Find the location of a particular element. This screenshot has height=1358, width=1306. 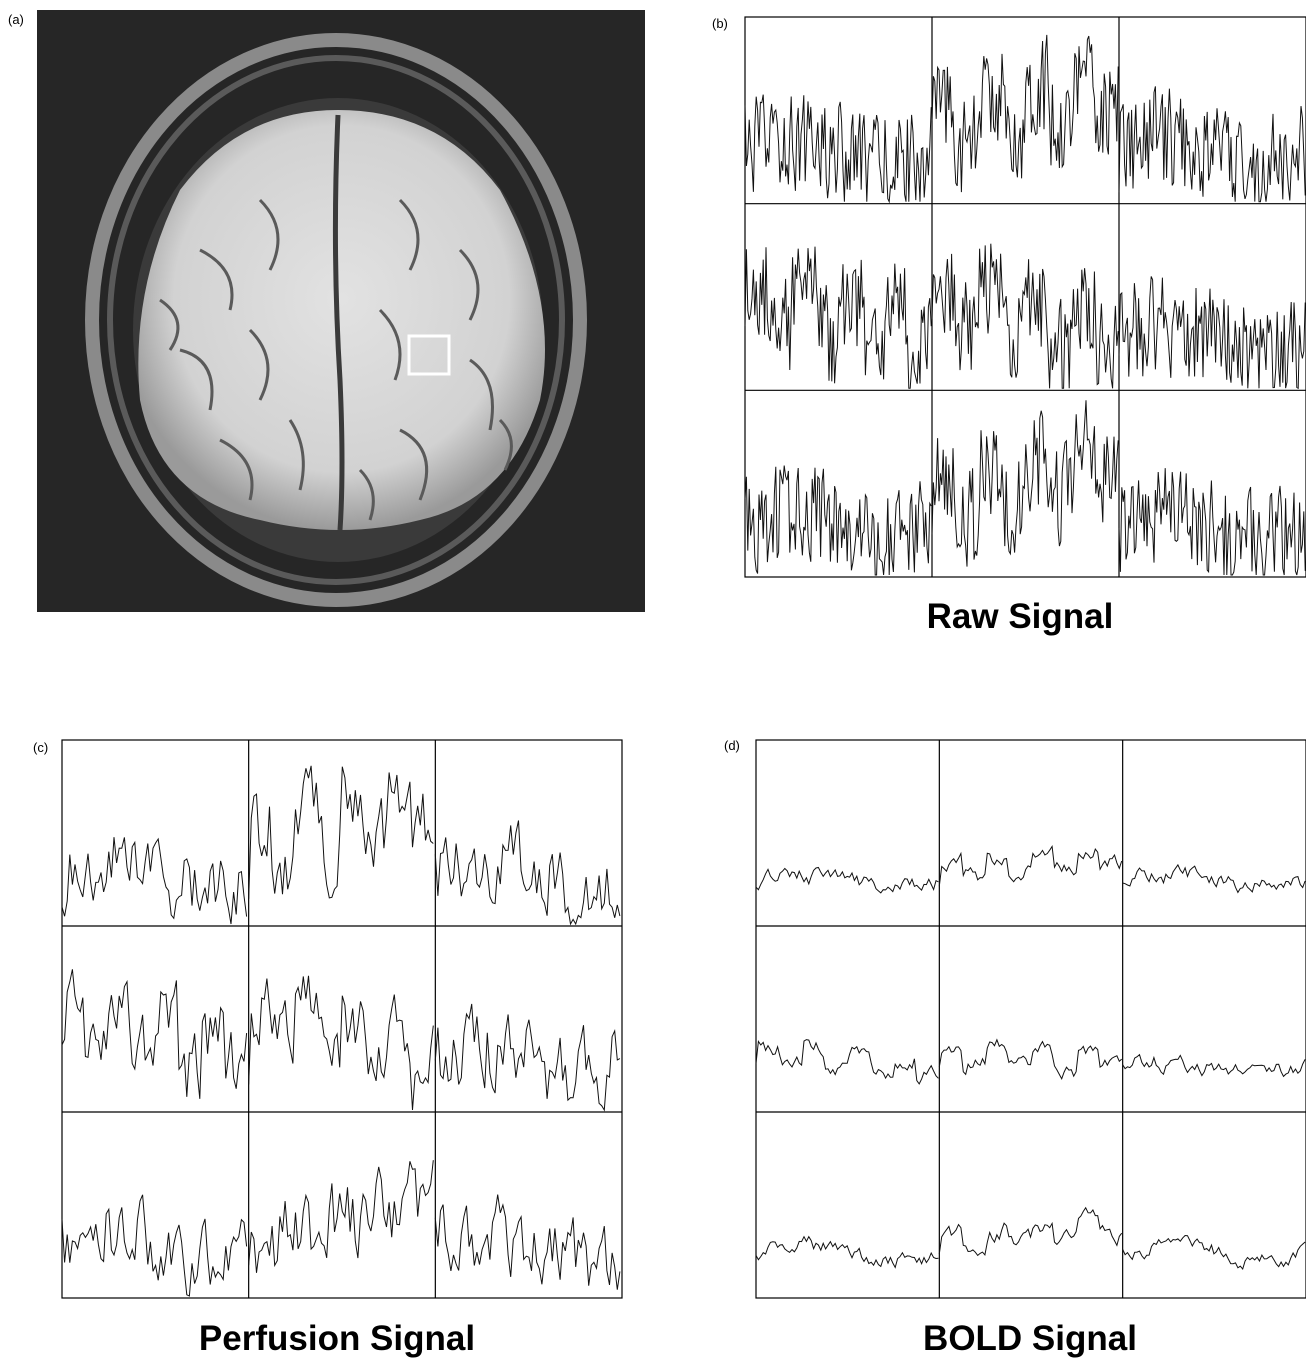

panel-title: BOLD Signal is located at coordinates (1030, 1338).